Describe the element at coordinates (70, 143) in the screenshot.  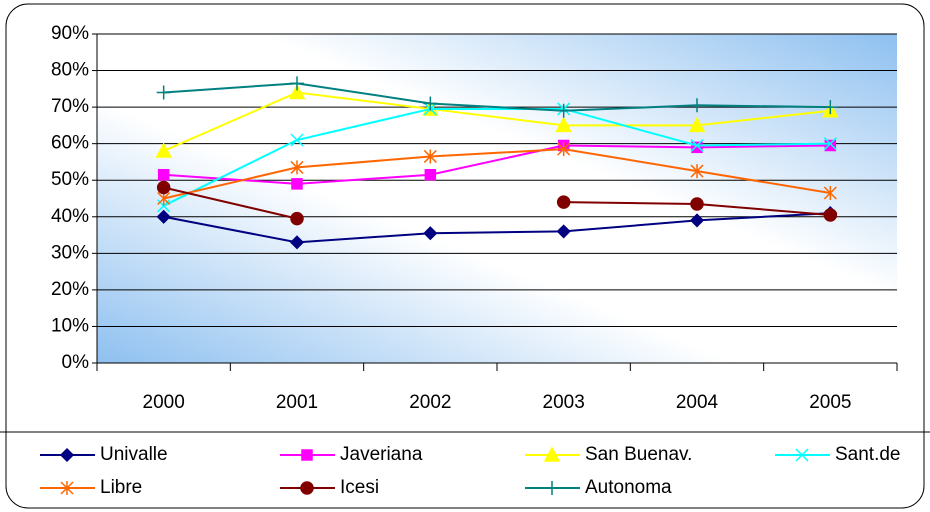
I see `y-tick-label: 60%` at that location.